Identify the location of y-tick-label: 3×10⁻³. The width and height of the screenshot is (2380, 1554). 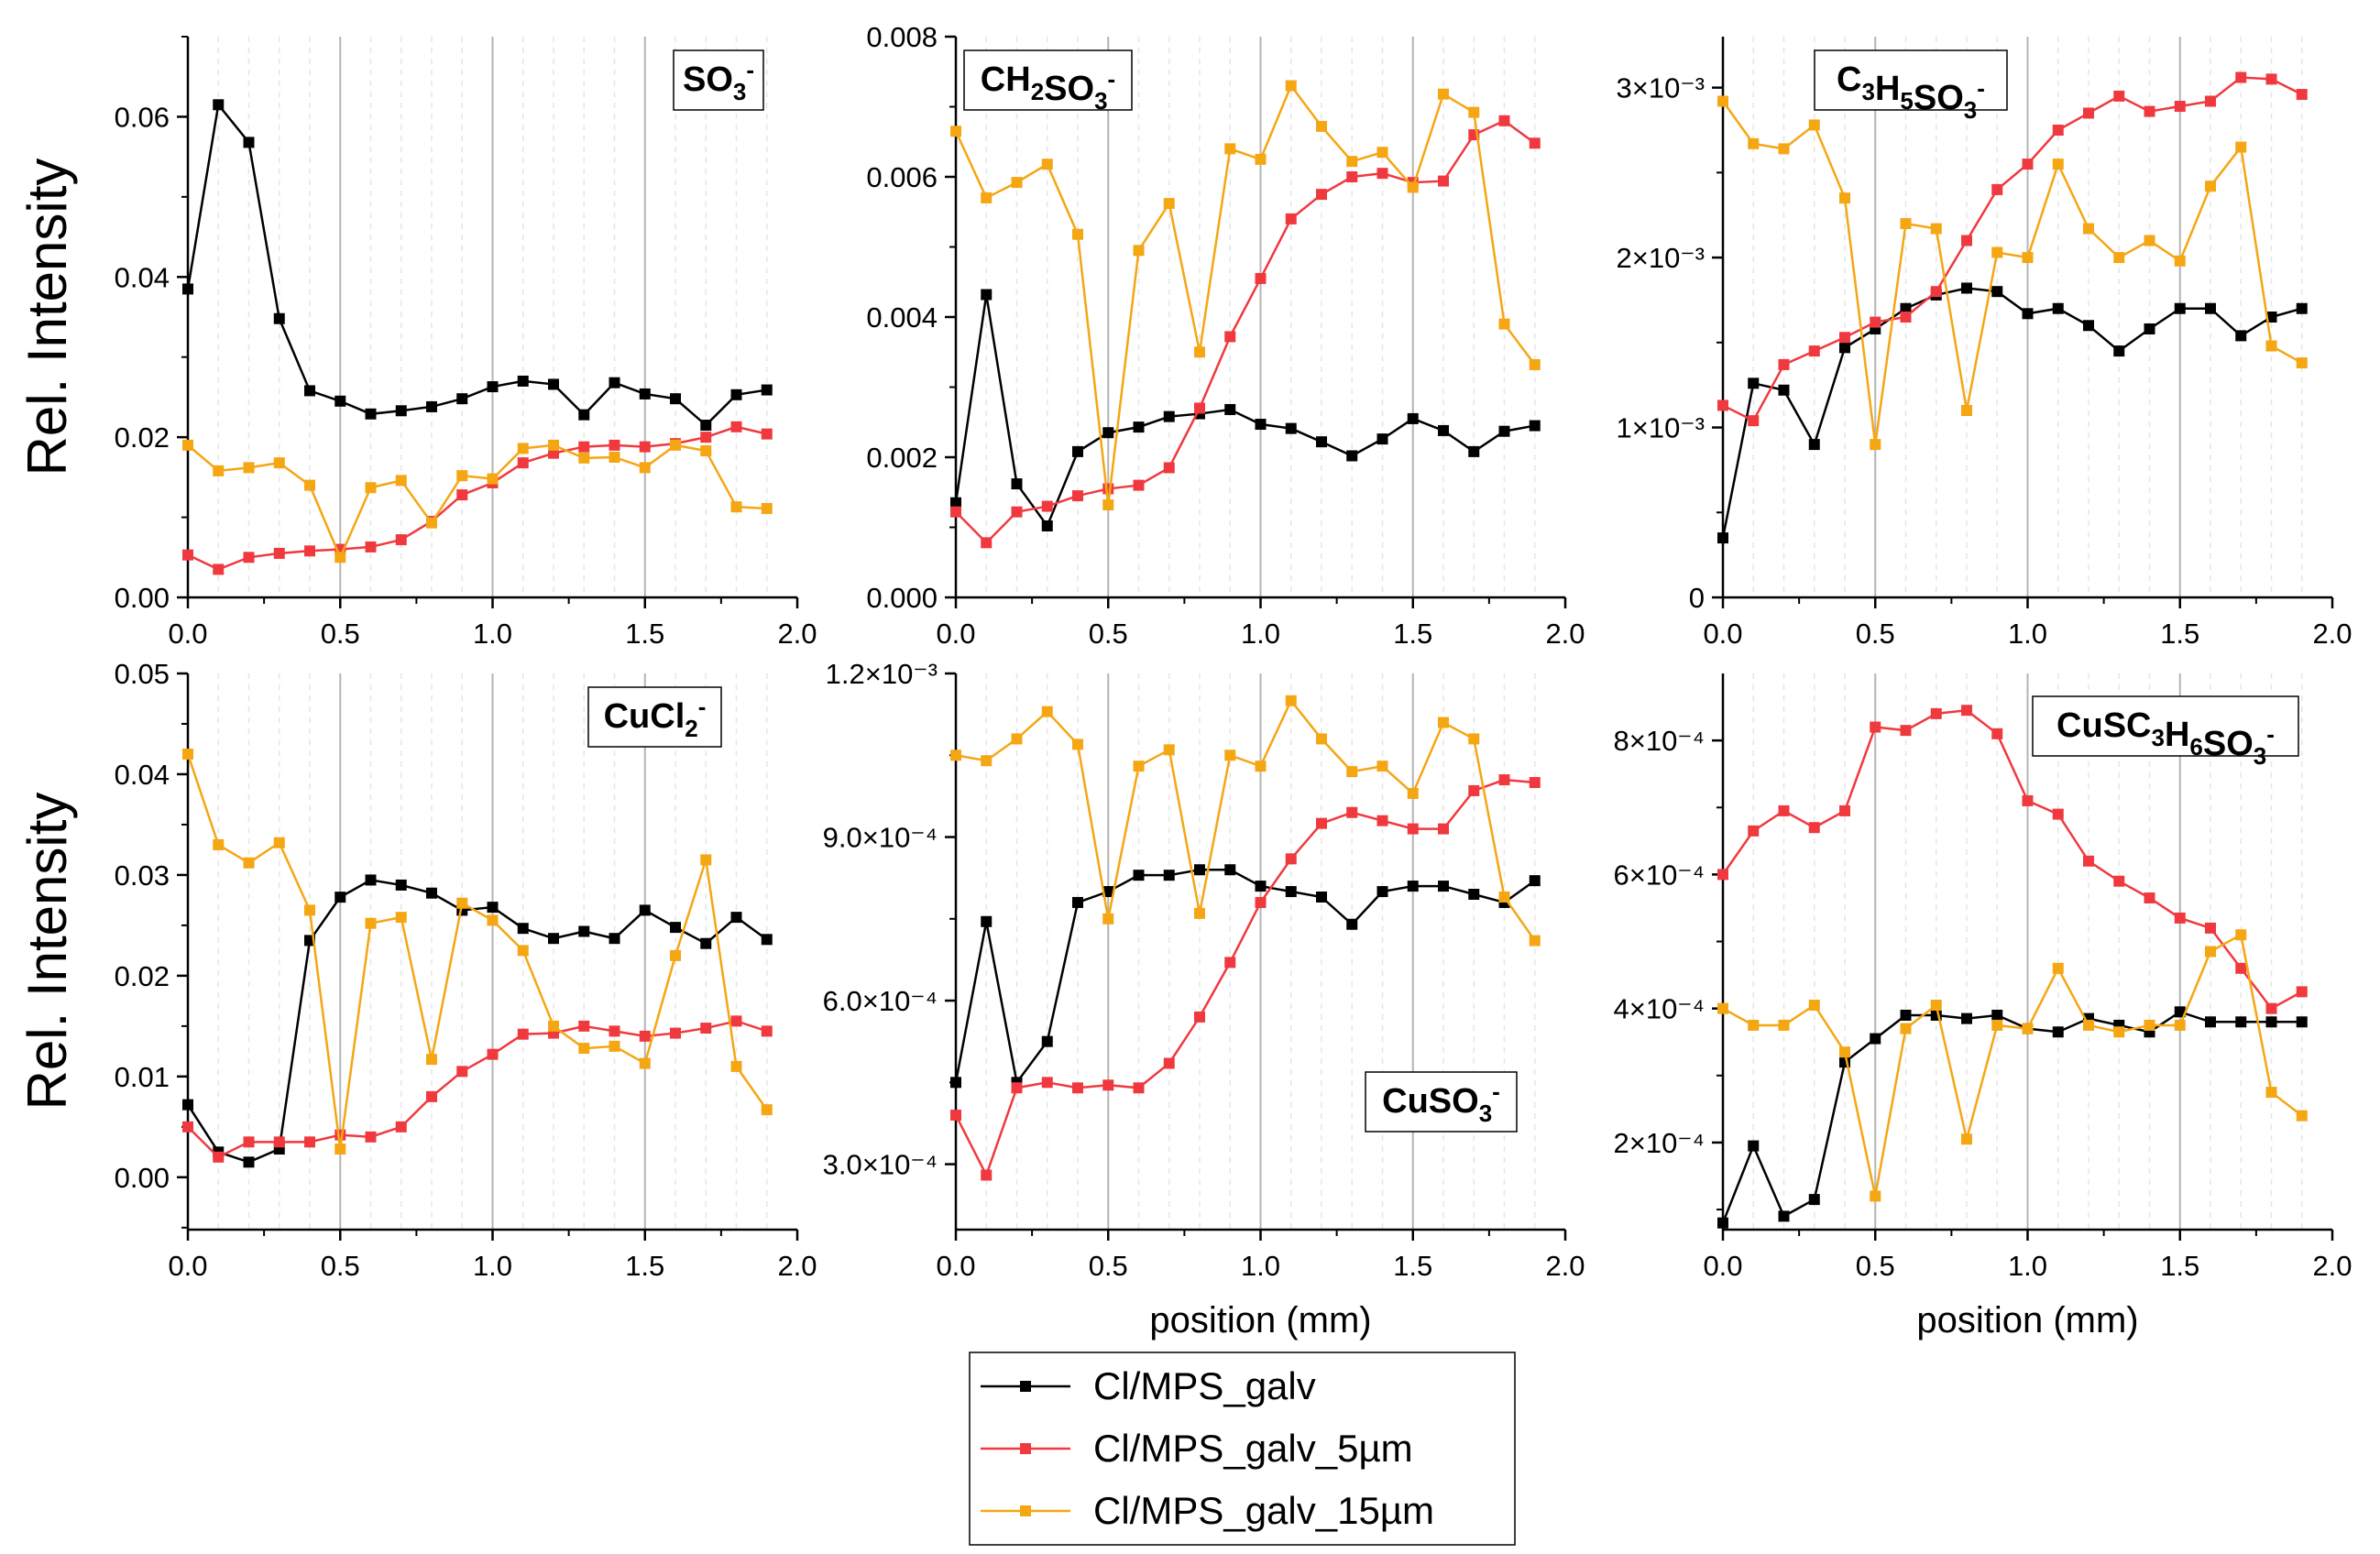
(1660, 88).